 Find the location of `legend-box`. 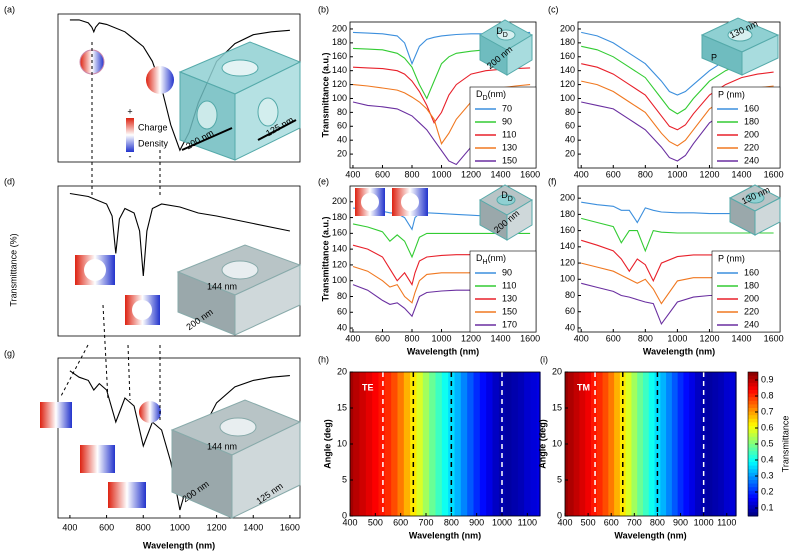

legend-box is located at coordinates (503, 291).